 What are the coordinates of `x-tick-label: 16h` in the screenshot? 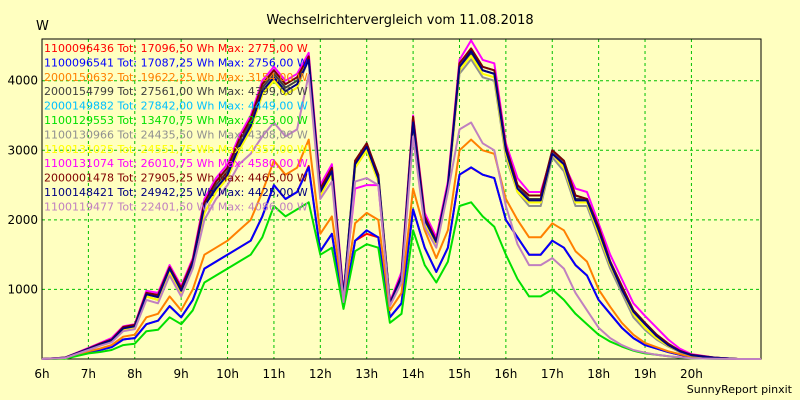 It's located at (505, 374).